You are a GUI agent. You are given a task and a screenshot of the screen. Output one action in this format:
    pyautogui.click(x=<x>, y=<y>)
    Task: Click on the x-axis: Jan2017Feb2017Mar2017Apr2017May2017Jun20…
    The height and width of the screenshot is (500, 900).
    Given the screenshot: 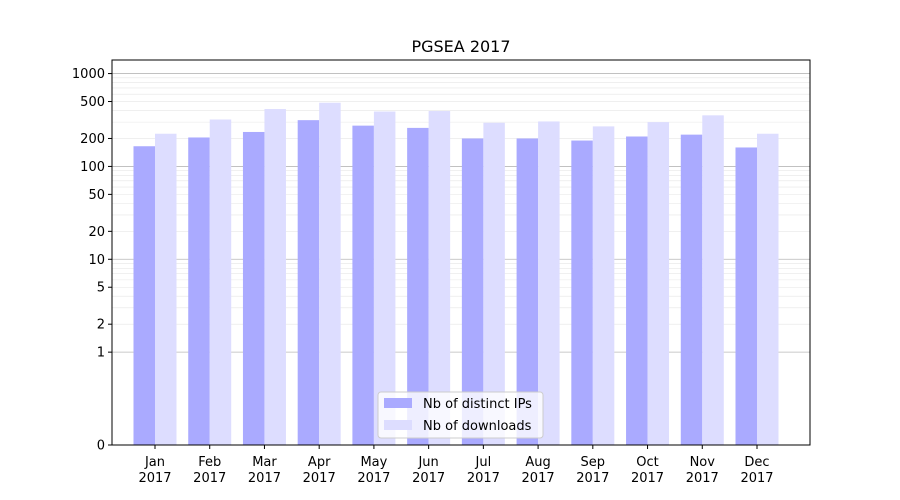 What is the action you would take?
    pyautogui.click(x=456, y=465)
    